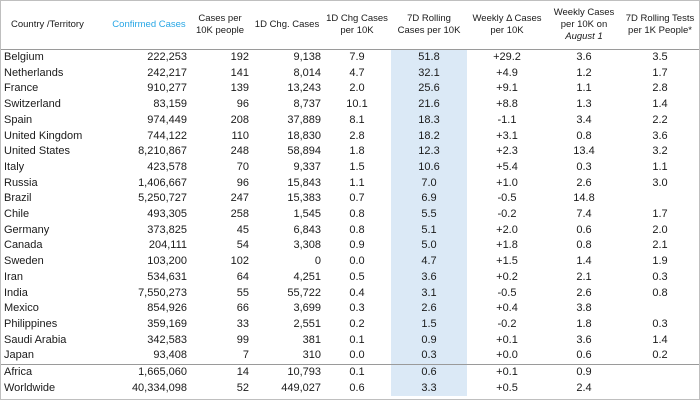 Image resolution: width=700 pixels, height=400 pixels. What do you see at coordinates (584, 88) in the screenshot?
I see `cell-weekly-aug1: 1.1` at bounding box center [584, 88].